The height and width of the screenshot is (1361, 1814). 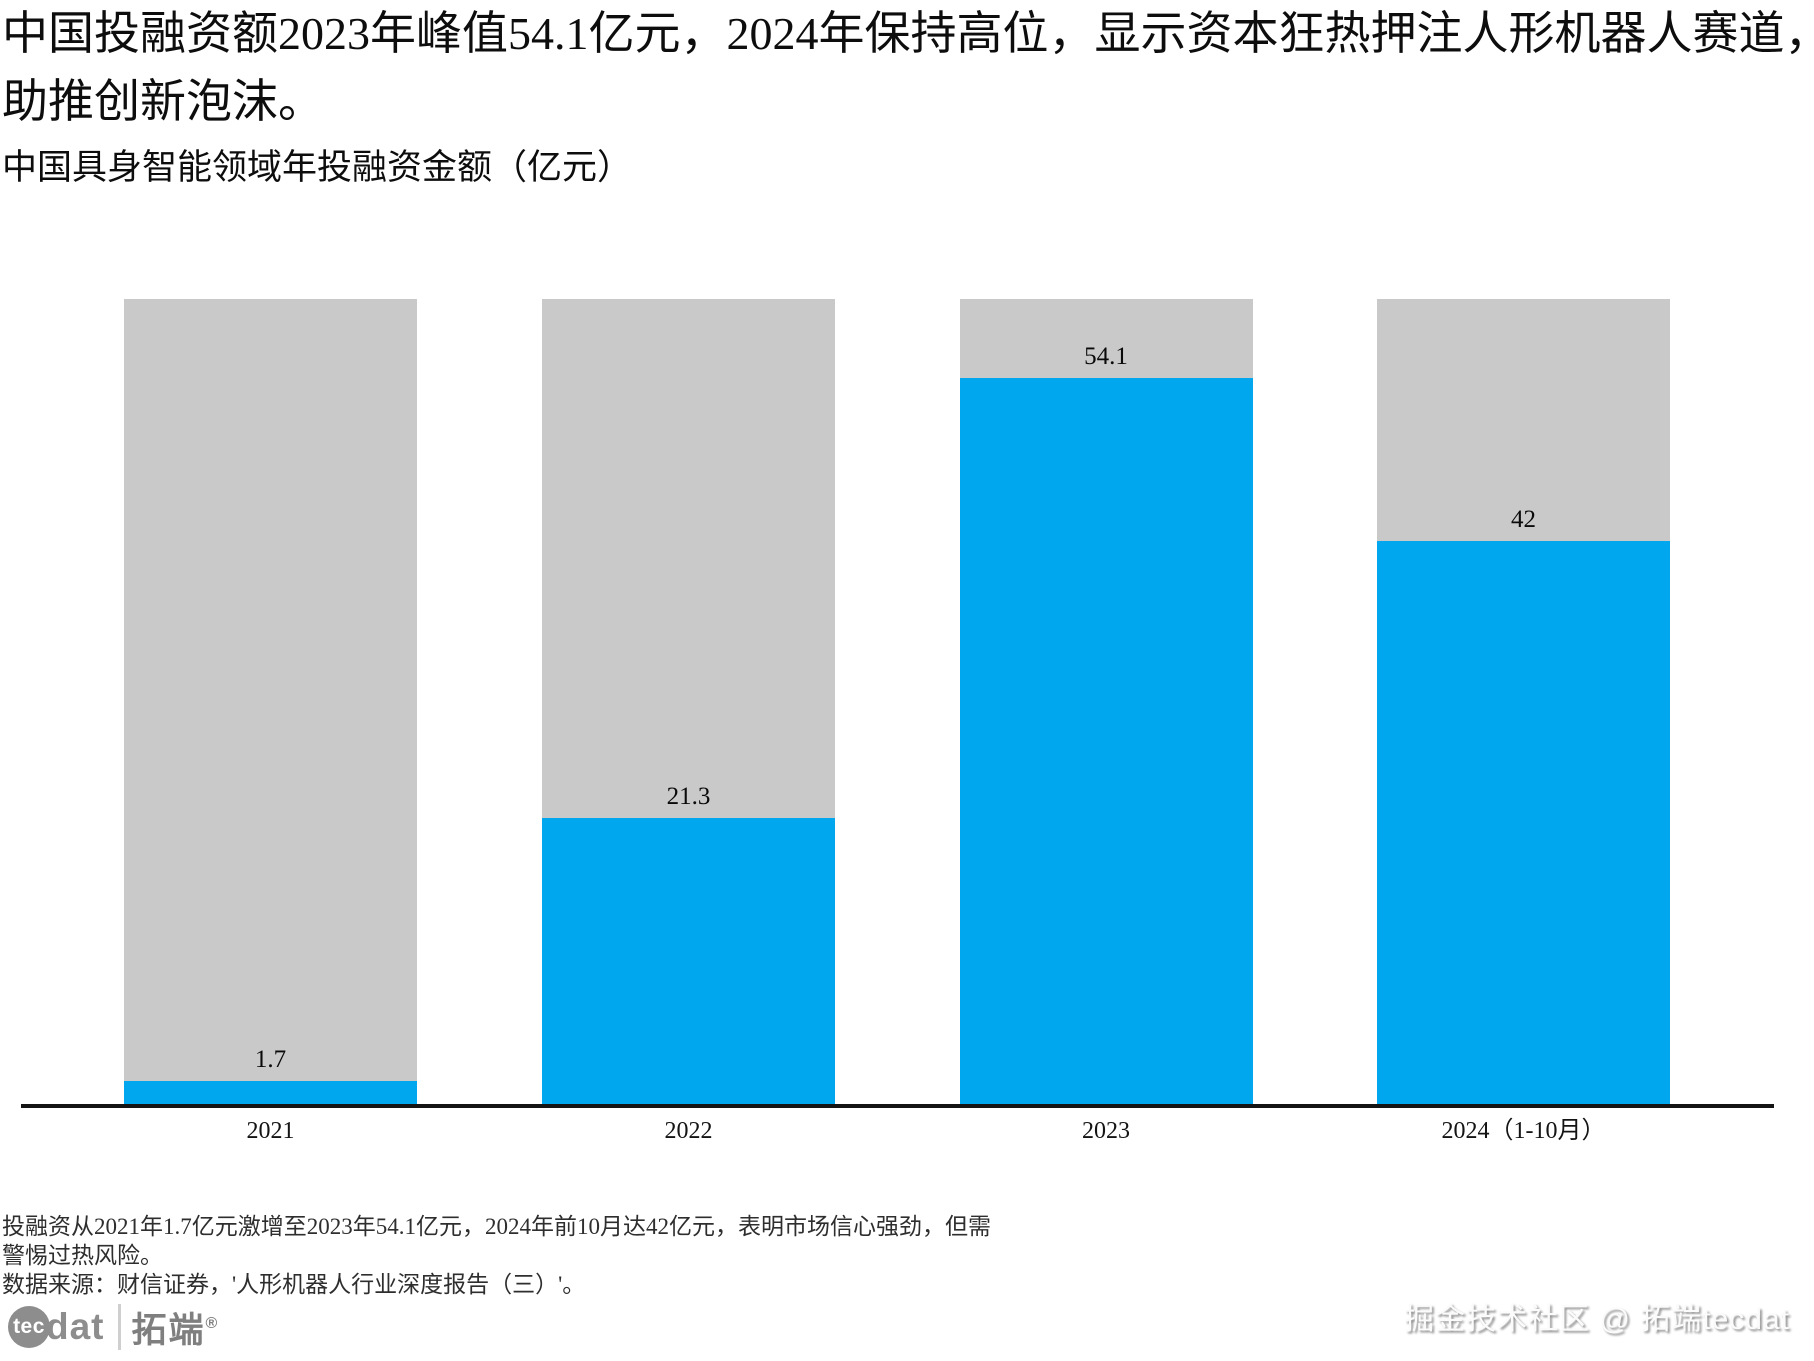 I want to click on logo-divider, so click(x=119, y=1327).